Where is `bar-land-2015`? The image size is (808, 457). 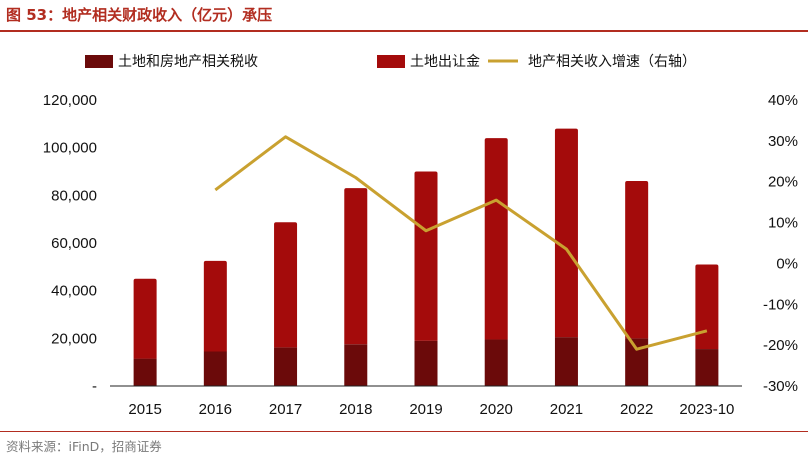
bar-land-2015 is located at coordinates (145, 318).